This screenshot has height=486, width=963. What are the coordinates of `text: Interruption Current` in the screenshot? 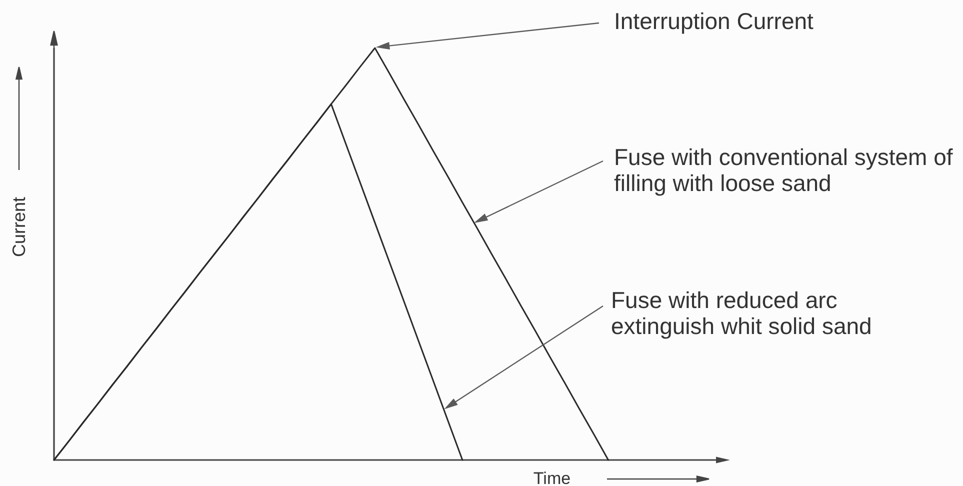 It's located at (714, 21).